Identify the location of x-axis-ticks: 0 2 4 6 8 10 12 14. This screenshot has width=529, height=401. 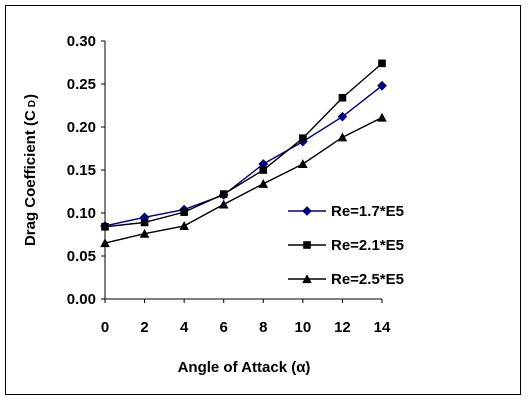
(246, 317).